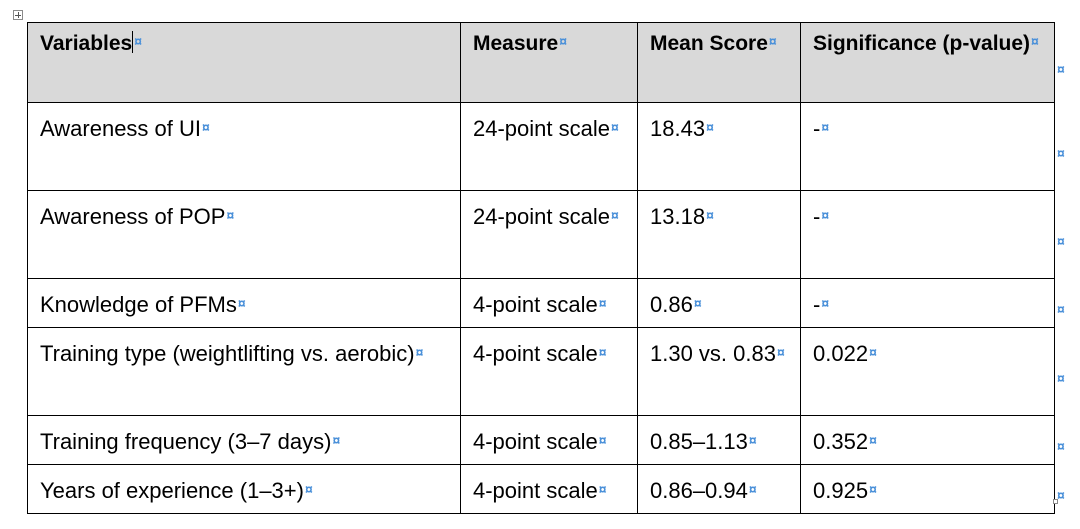 The image size is (1080, 529). What do you see at coordinates (709, 43) in the screenshot?
I see `header-label-mean-score: Mean Score` at bounding box center [709, 43].